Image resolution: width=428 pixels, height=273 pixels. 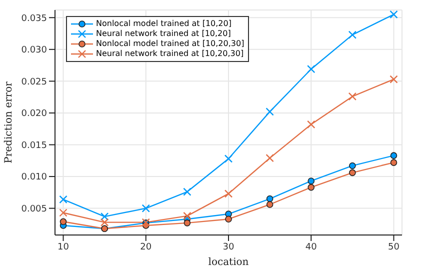 I want to click on y-tick-label: 0.005, so click(x=34, y=209).